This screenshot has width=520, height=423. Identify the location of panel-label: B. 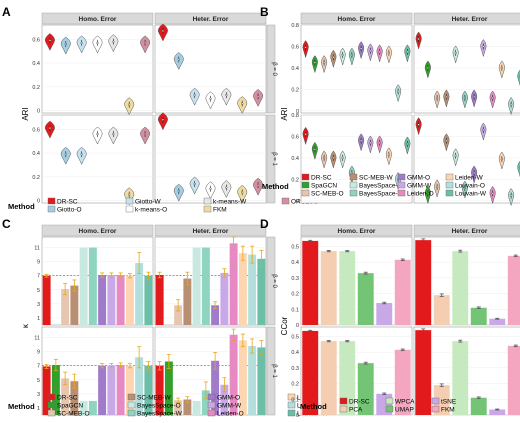
(264, 12).